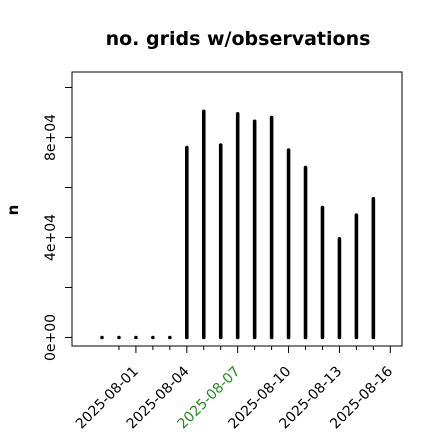 The image size is (440, 440). Describe the element at coordinates (51, 337) in the screenshot. I see `y-tick-label: 0e+00` at that location.